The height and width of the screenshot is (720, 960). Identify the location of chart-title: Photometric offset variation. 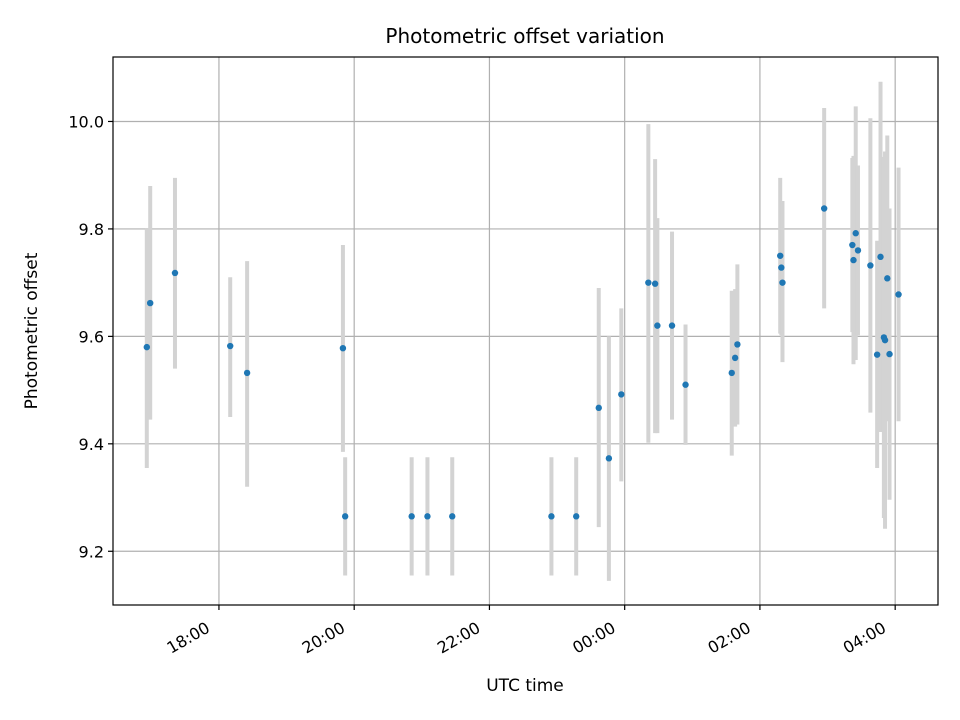
(524, 36).